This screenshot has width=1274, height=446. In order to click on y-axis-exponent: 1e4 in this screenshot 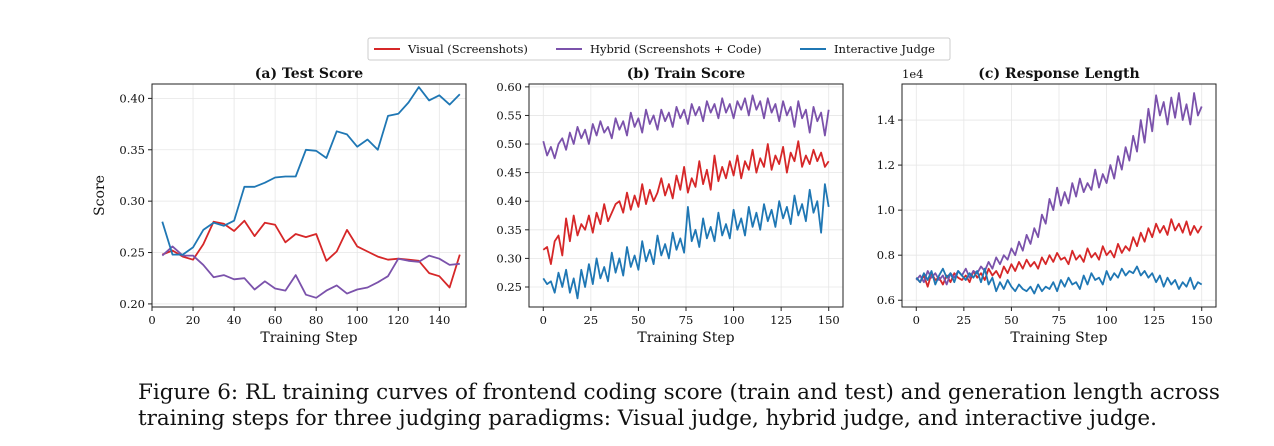, I will do `click(912, 74)`.